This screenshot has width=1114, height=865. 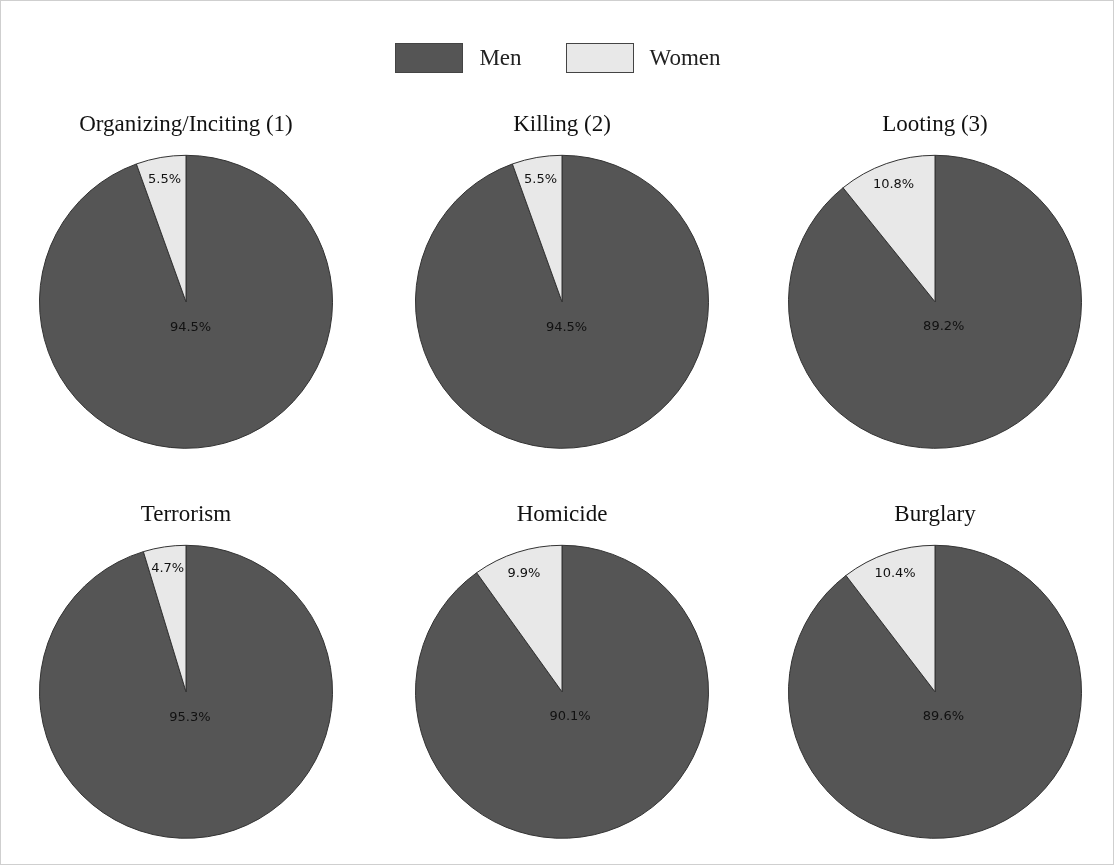 What do you see at coordinates (570, 716) in the screenshot?
I see `data-label: 90.1%` at bounding box center [570, 716].